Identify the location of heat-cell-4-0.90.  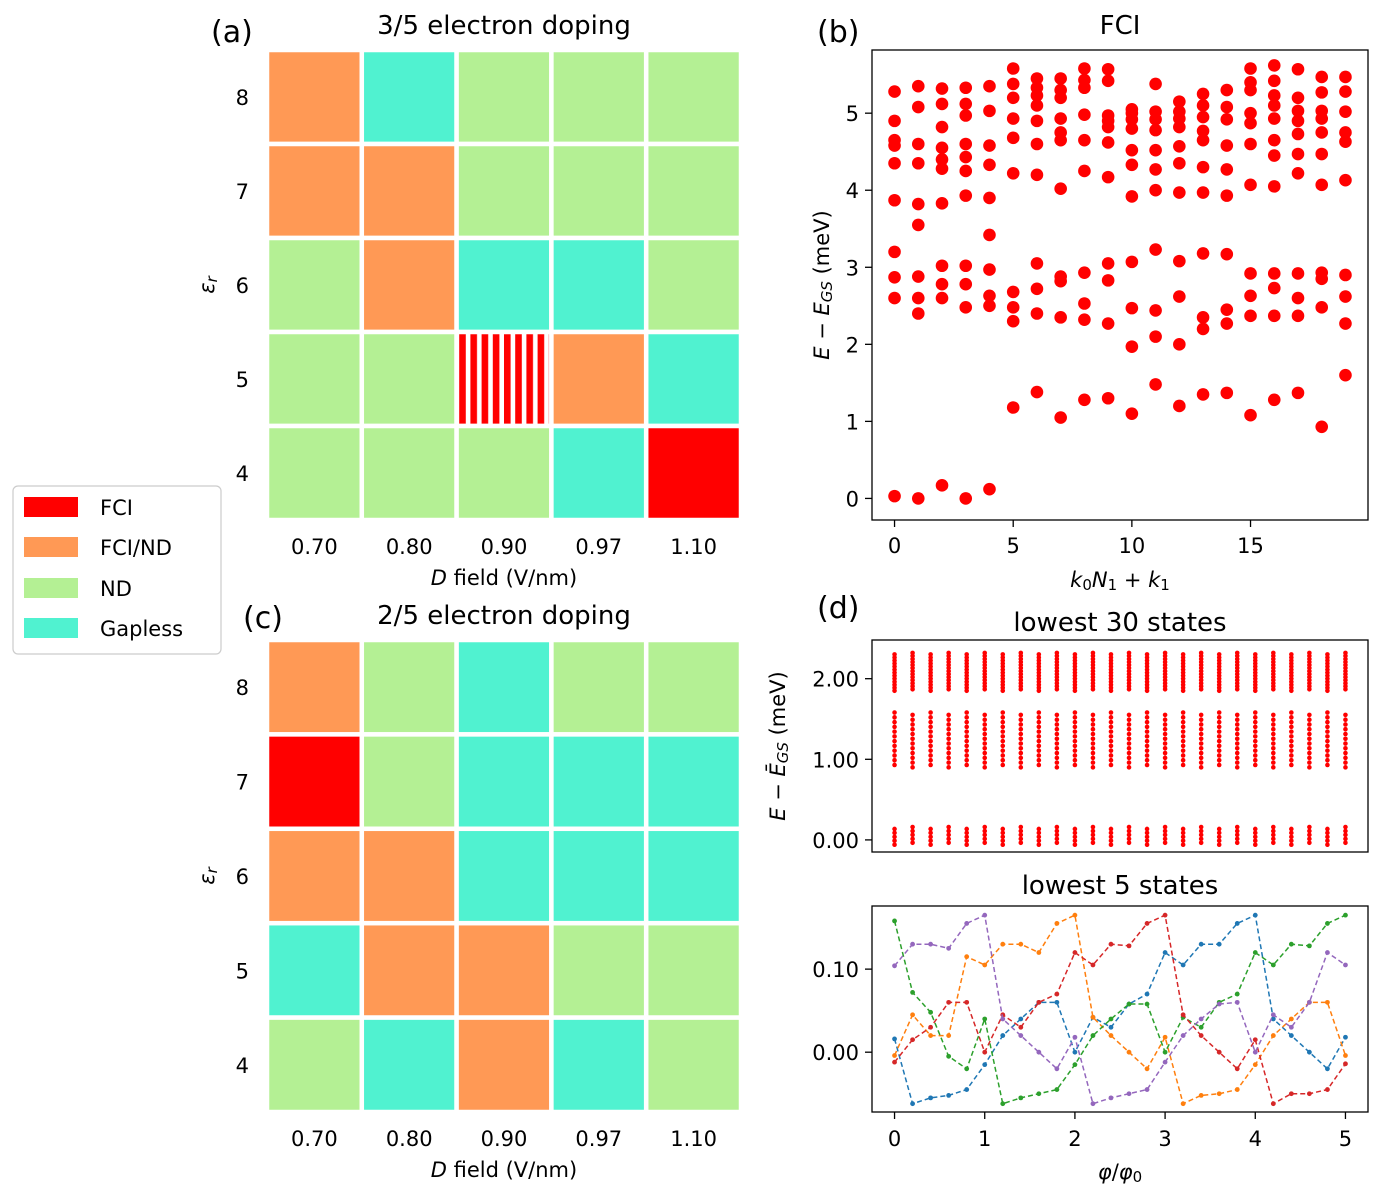
(504, 473).